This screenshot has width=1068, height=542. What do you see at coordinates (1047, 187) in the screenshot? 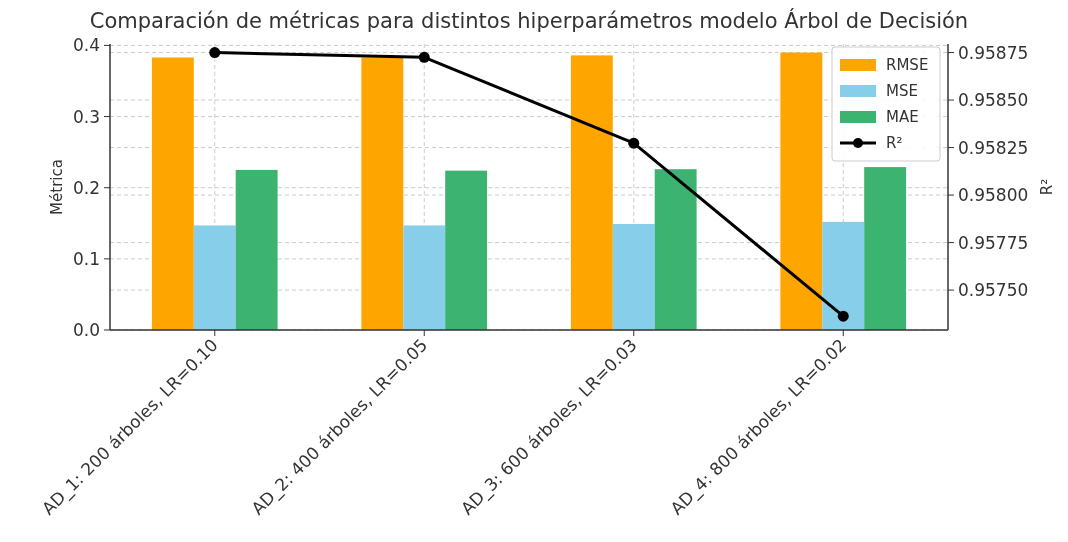
I see `y2-axis-title: R²` at bounding box center [1047, 187].